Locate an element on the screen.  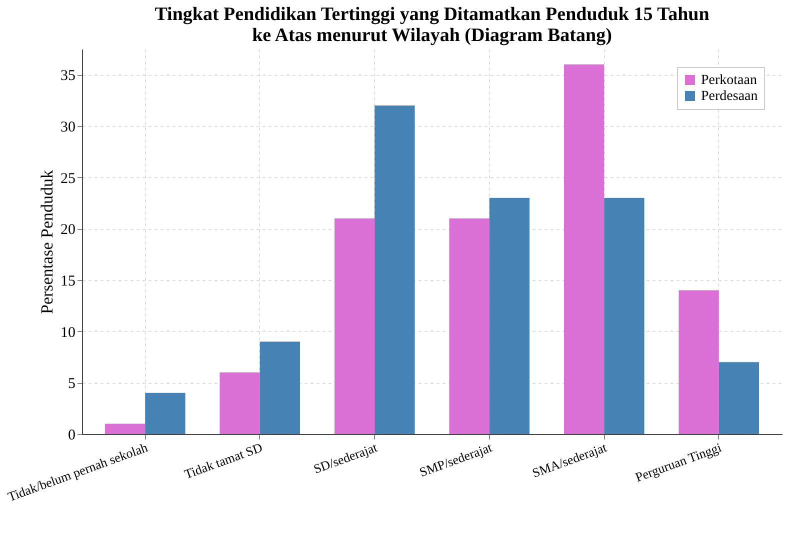
y-tick-label: 30 is located at coordinates (68, 128).